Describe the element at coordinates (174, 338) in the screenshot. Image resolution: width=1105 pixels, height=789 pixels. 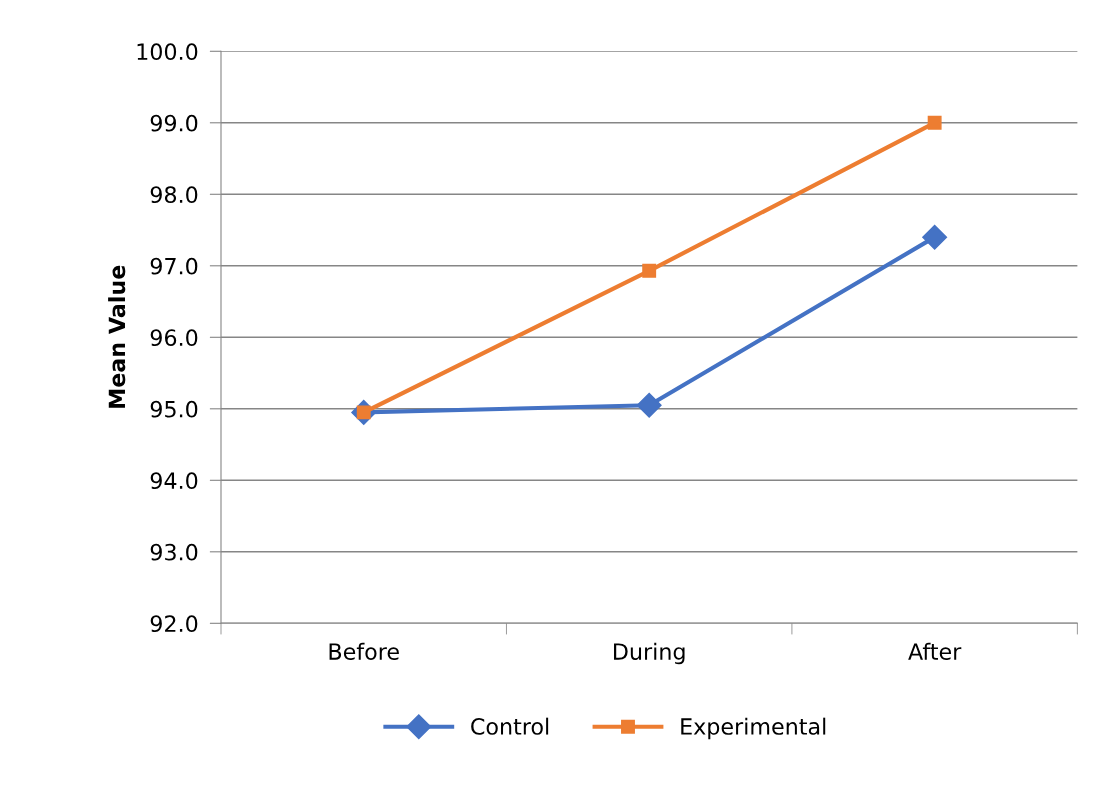
I see `y-tick-label: 96.0` at that location.